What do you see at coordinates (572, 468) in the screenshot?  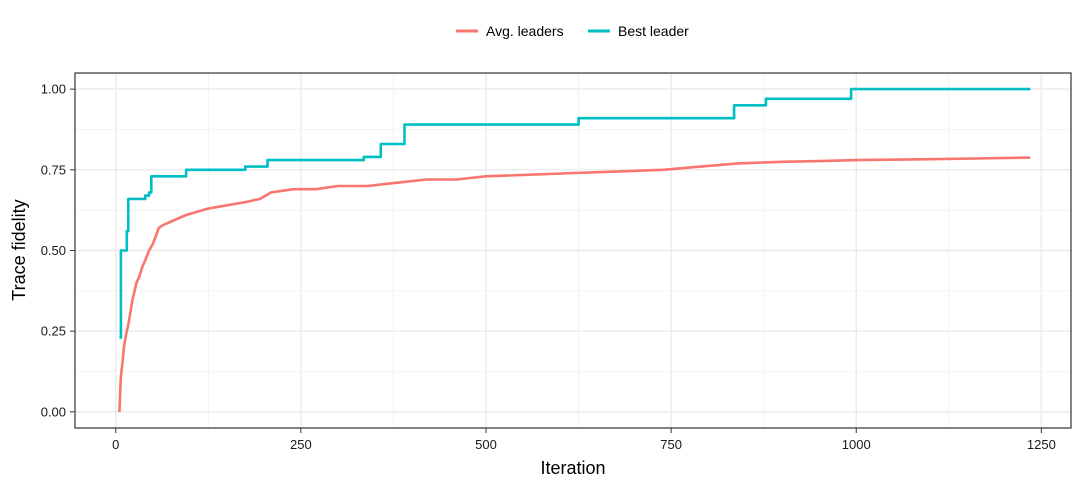 I see `x-axis-title: Iteration` at bounding box center [572, 468].